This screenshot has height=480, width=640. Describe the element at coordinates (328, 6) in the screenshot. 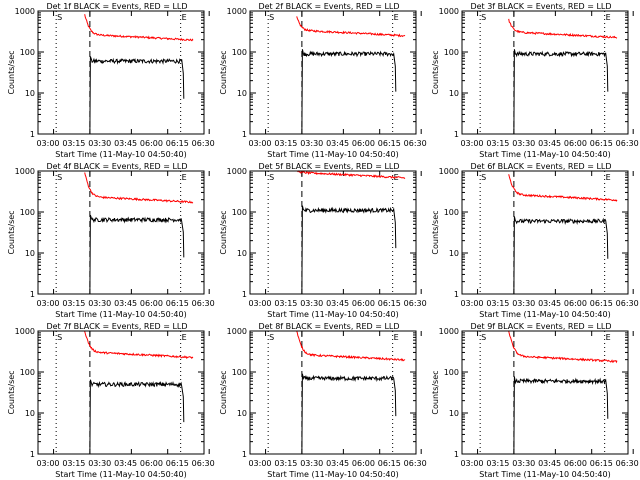

I see `panel-title: Det 2f BLACK = Events, RED = LLD` at that location.